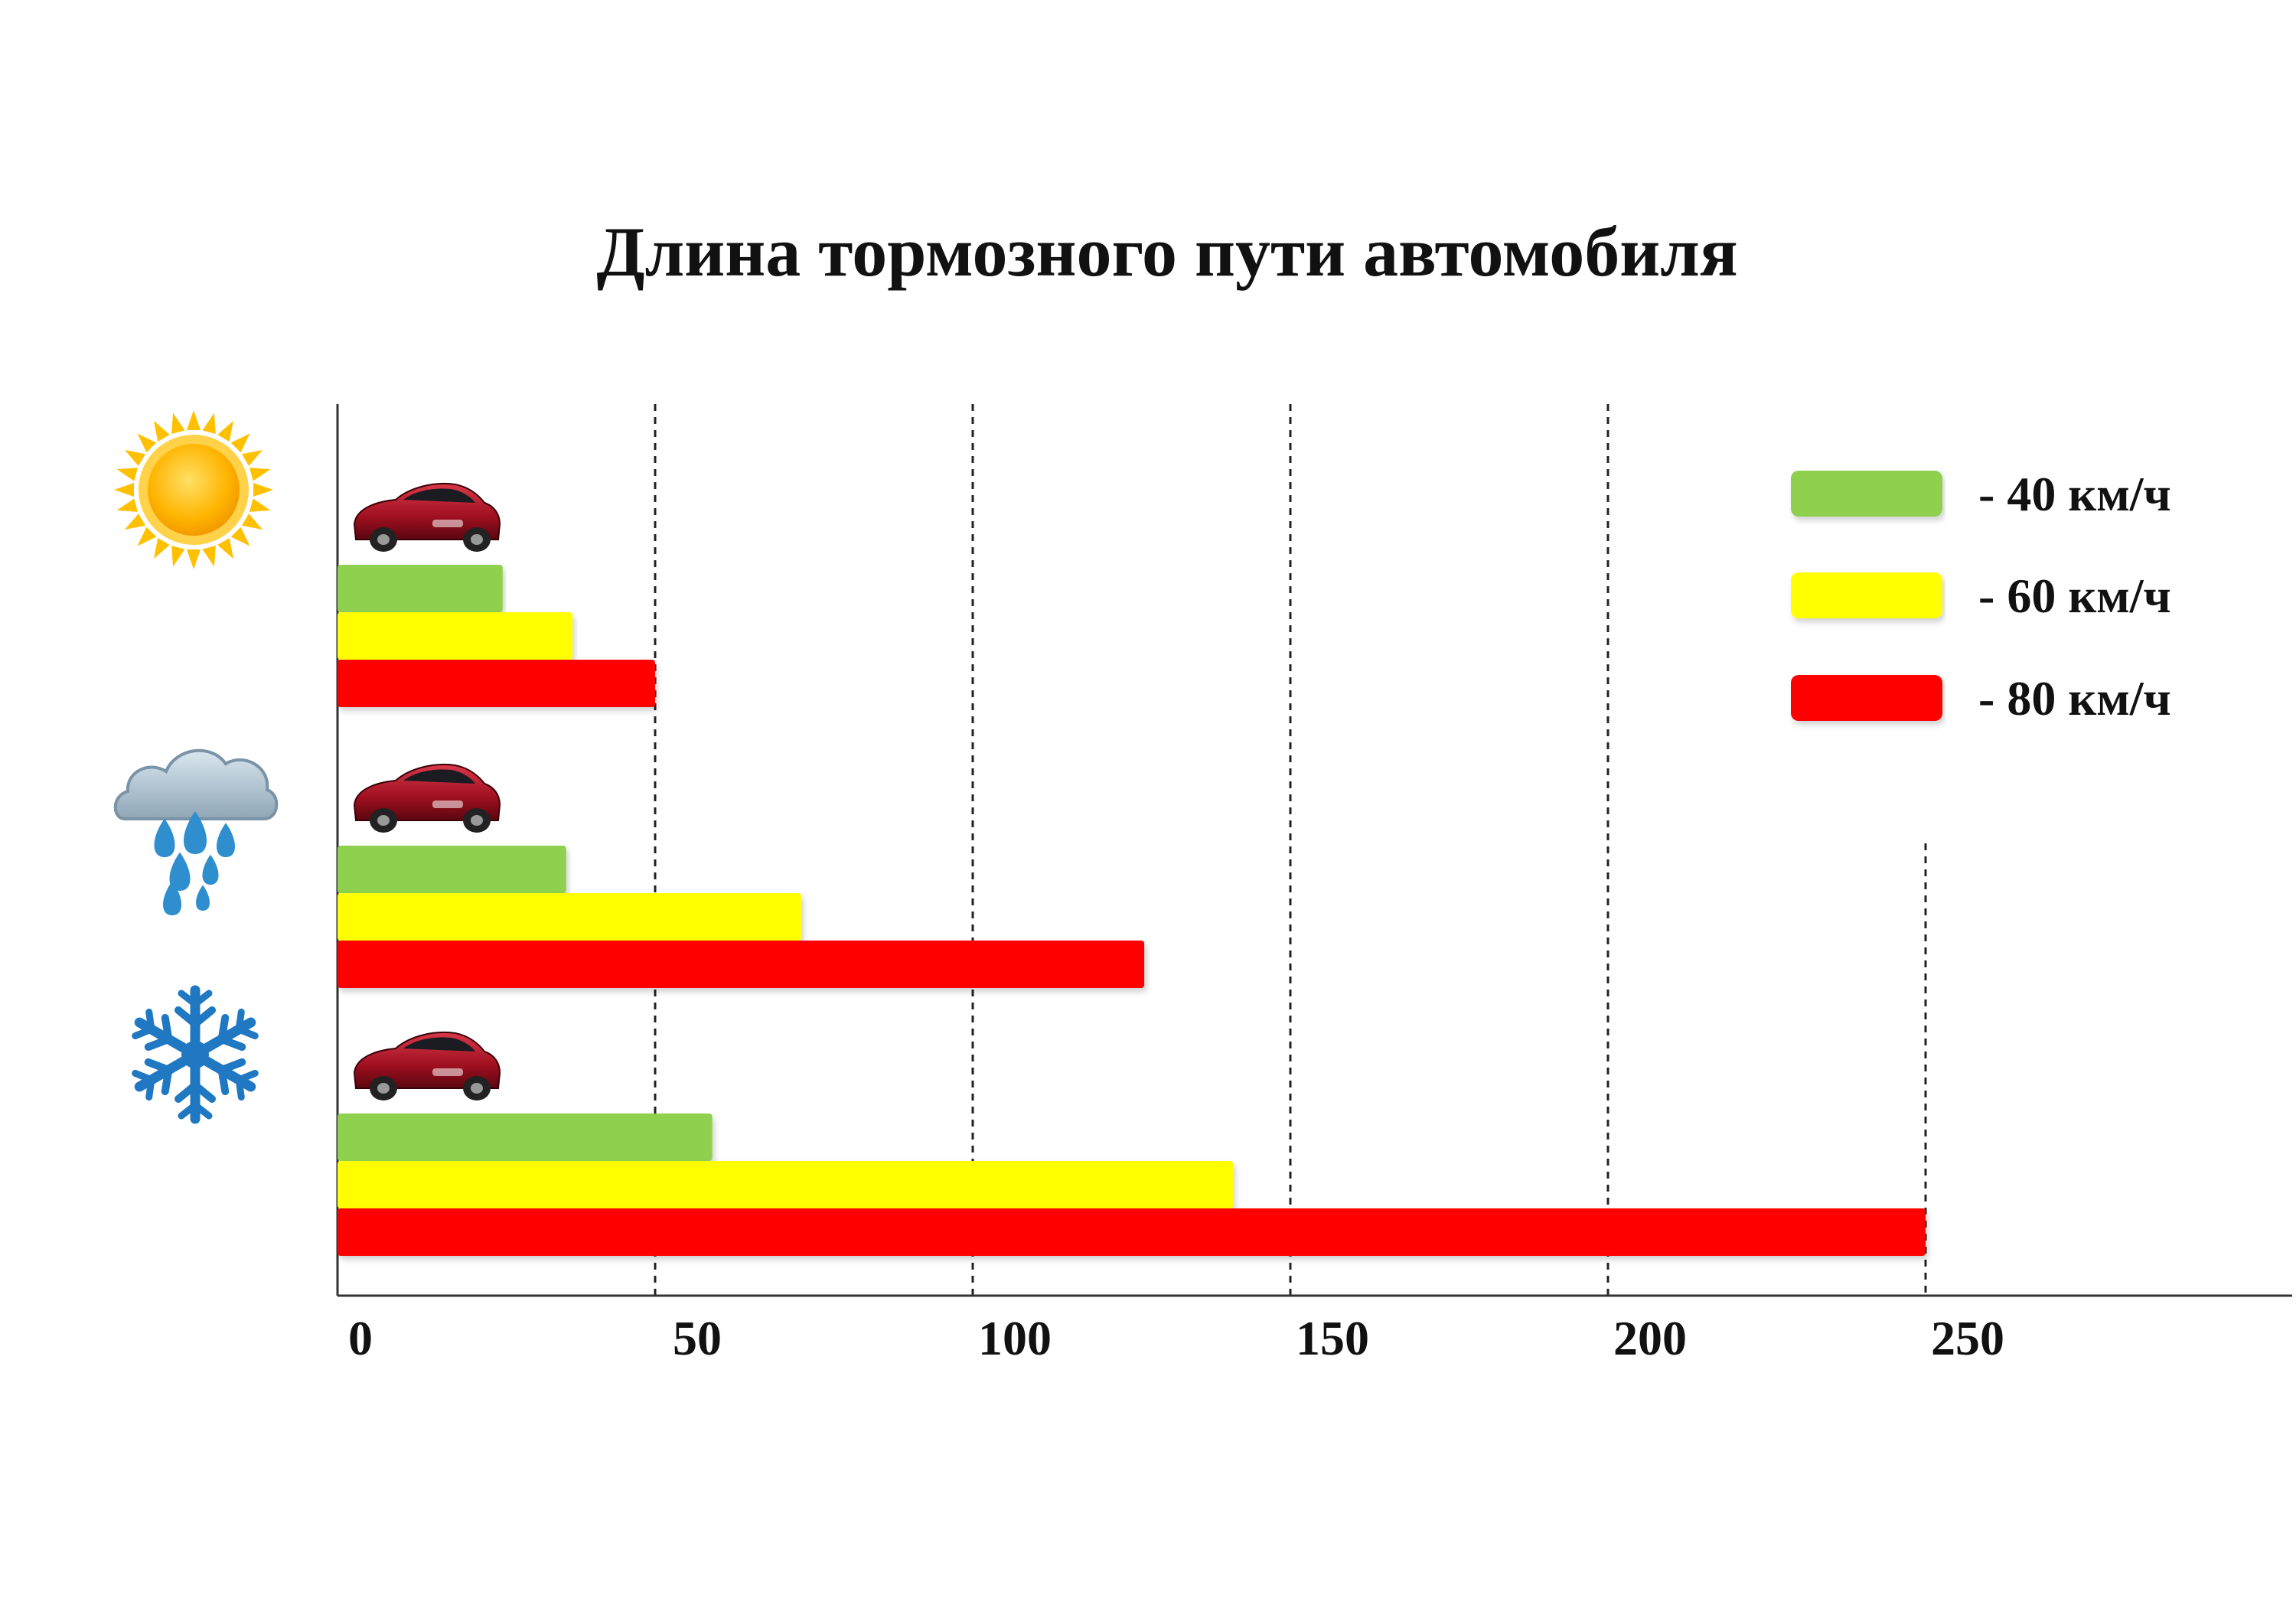 The width and height of the screenshot is (2296, 1601). Describe the element at coordinates (360, 1338) in the screenshot. I see `x-tick-label: 0` at that location.